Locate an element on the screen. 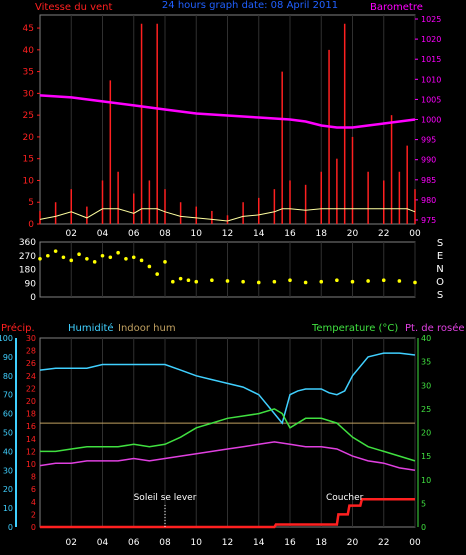 This screenshot has width=466, height=555. precip-y-tick: 12 is located at coordinates (31, 451).